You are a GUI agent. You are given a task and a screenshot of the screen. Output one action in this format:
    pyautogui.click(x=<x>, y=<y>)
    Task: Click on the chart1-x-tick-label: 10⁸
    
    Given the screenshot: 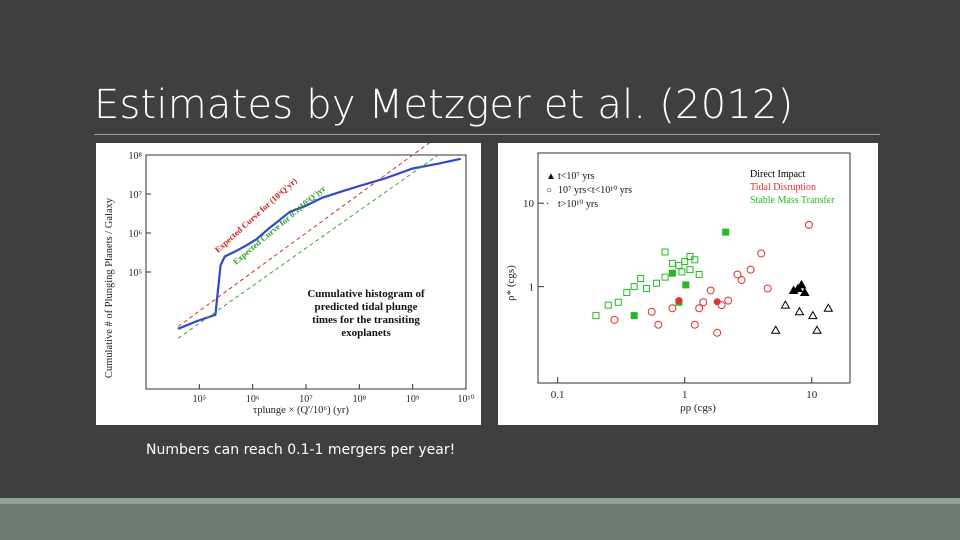 What is the action you would take?
    pyautogui.click(x=360, y=399)
    